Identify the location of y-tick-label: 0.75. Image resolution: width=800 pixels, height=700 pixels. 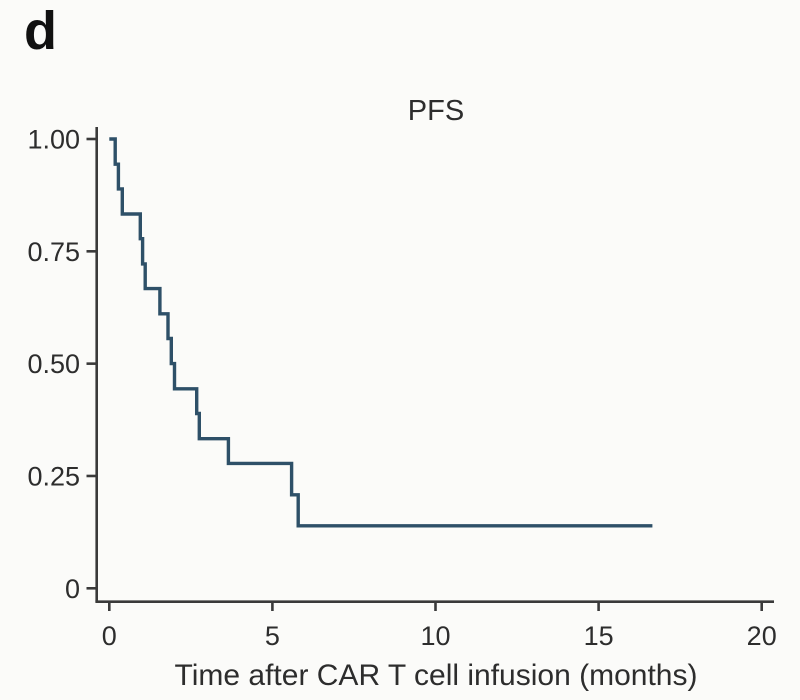
(53, 252).